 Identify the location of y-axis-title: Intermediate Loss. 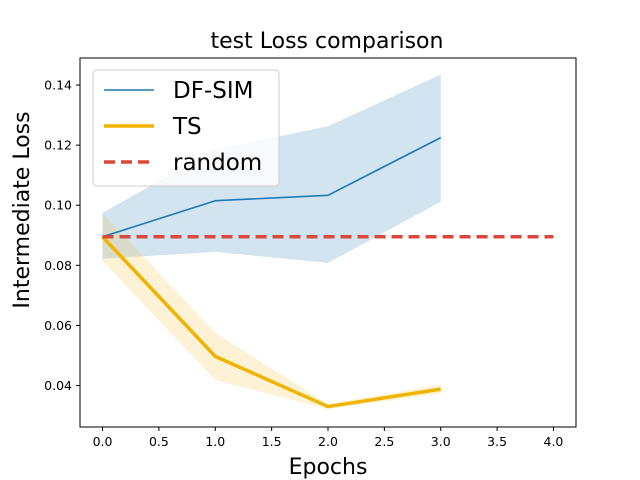
(22, 209).